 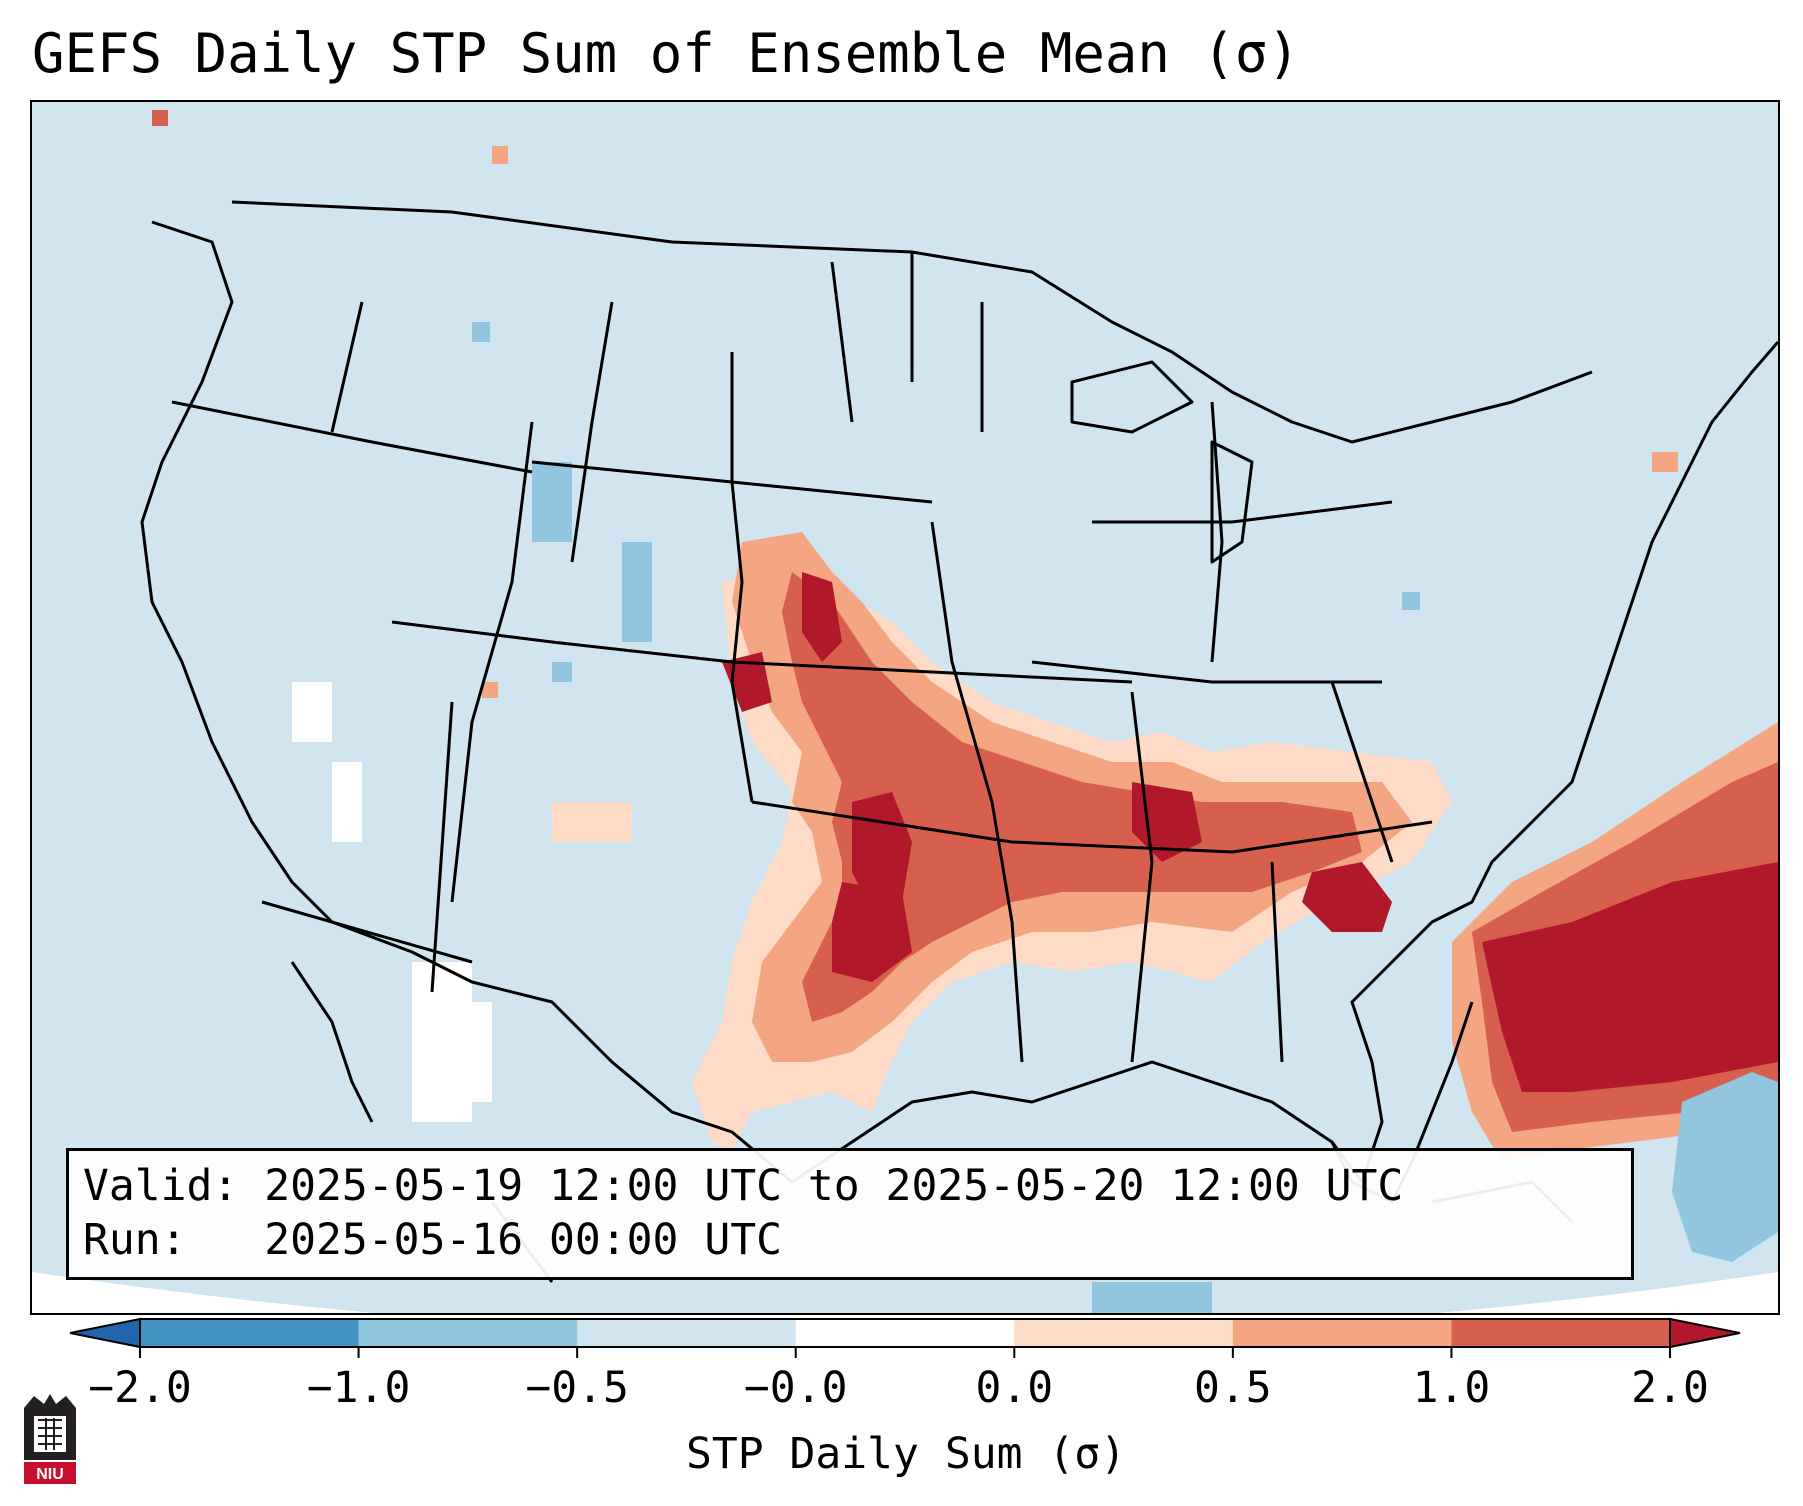 I want to click on colorbar-tick-label: 0.5, so click(x=1233, y=1388).